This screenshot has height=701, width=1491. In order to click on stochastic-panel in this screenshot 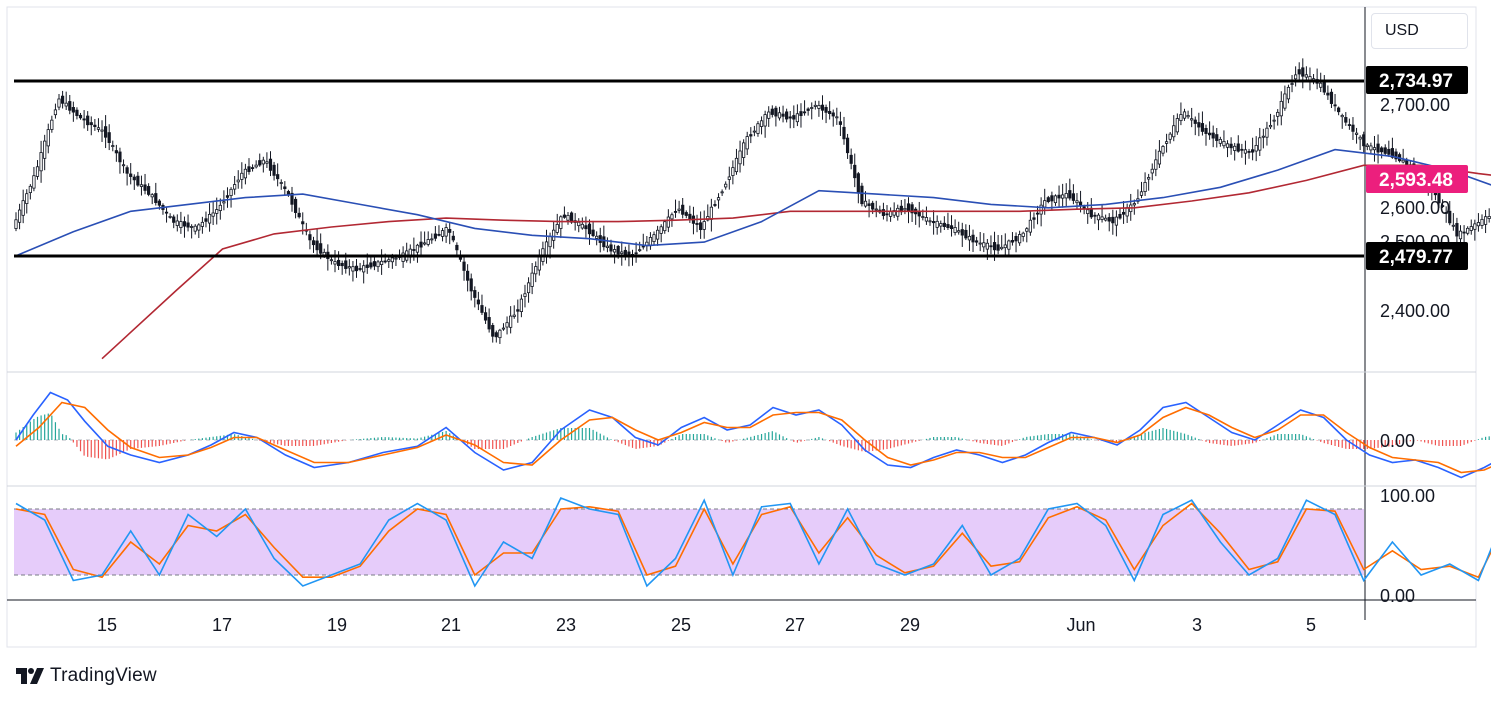, I will do `click(752, 542)`.